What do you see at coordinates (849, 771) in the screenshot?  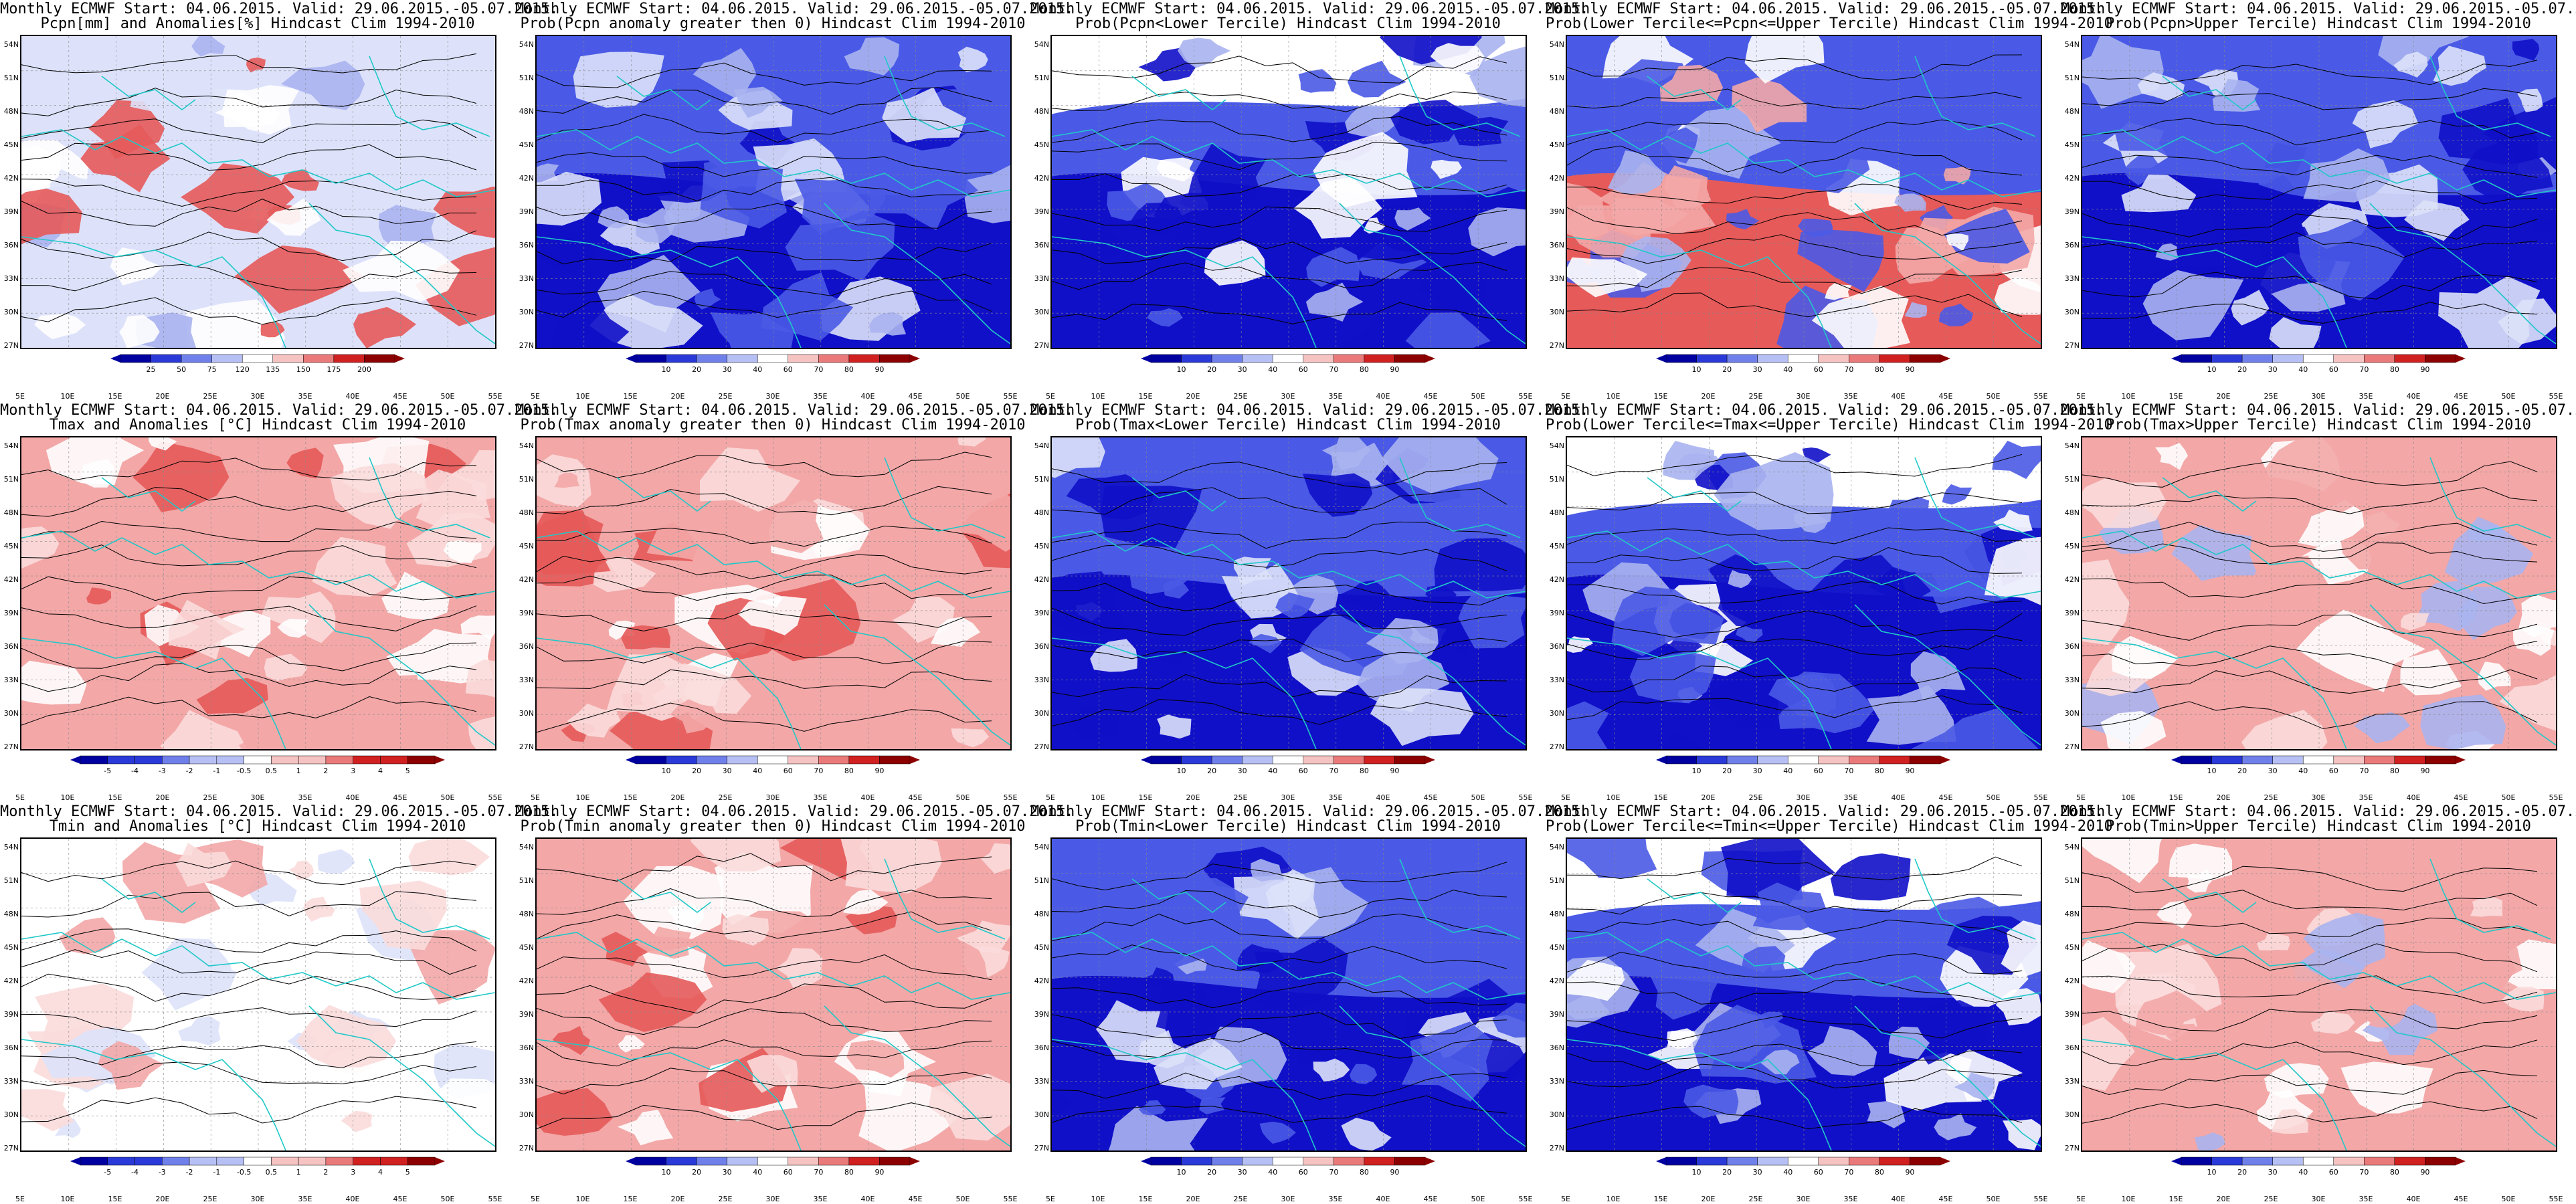 I see `color-bar-tick-label: 80` at bounding box center [849, 771].